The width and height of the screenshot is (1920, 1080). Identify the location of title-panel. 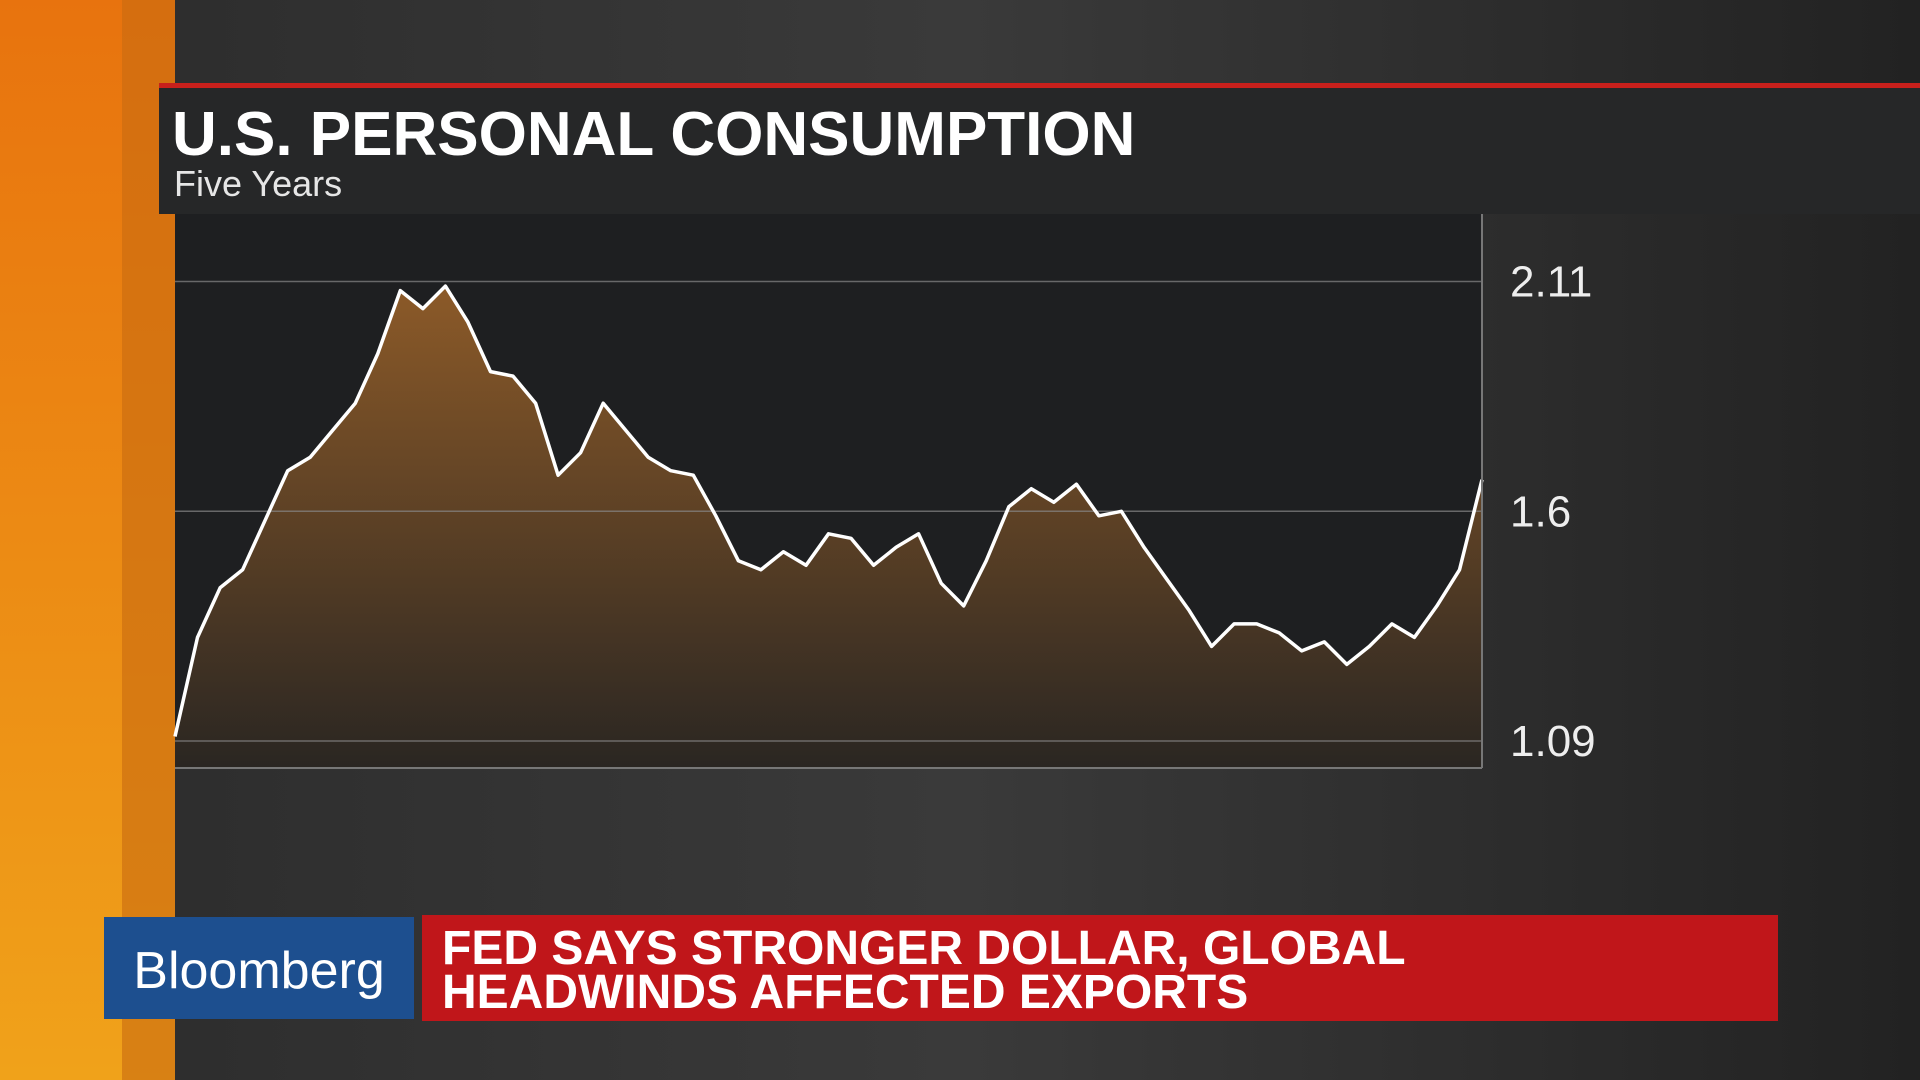
(1039, 151).